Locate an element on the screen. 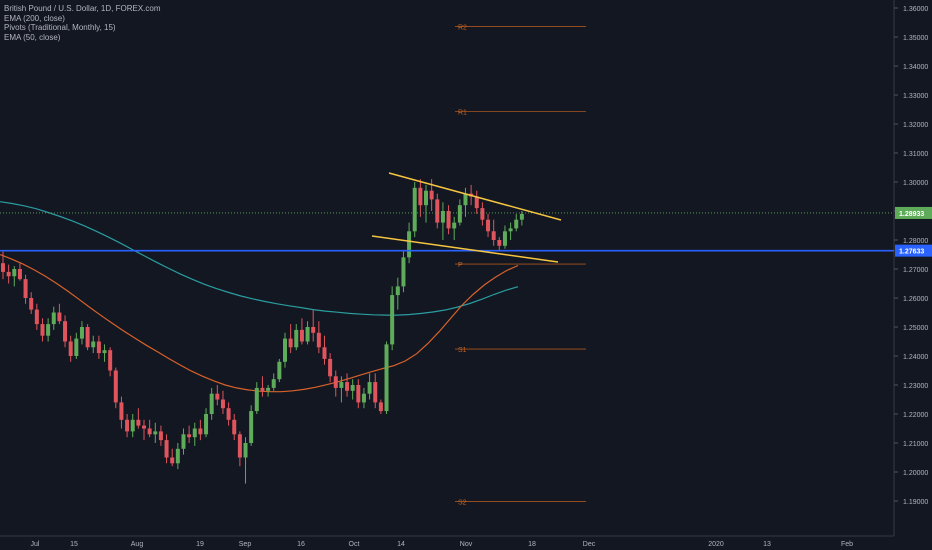  price-tick-label: 1.31000 is located at coordinates (915, 154).